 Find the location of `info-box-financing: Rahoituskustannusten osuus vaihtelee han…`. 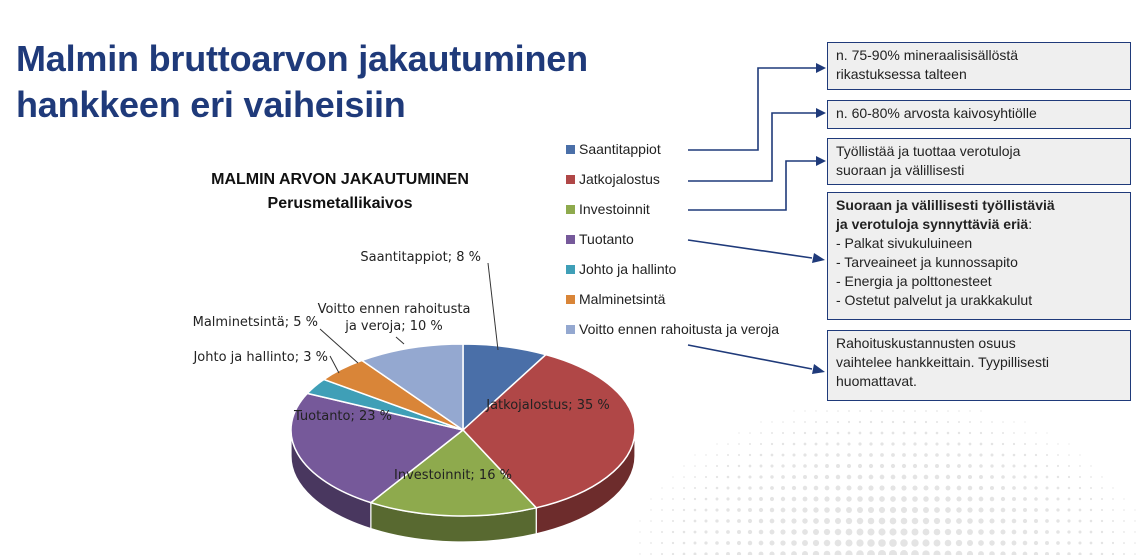

info-box-financing: Rahoituskustannusten osuus vaihtelee han… is located at coordinates (979, 365).